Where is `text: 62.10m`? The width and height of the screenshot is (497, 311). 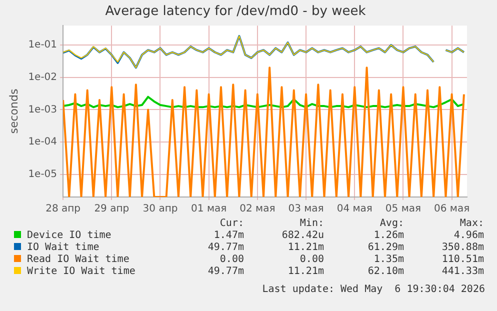
text: 62.10m is located at coordinates (385, 272).